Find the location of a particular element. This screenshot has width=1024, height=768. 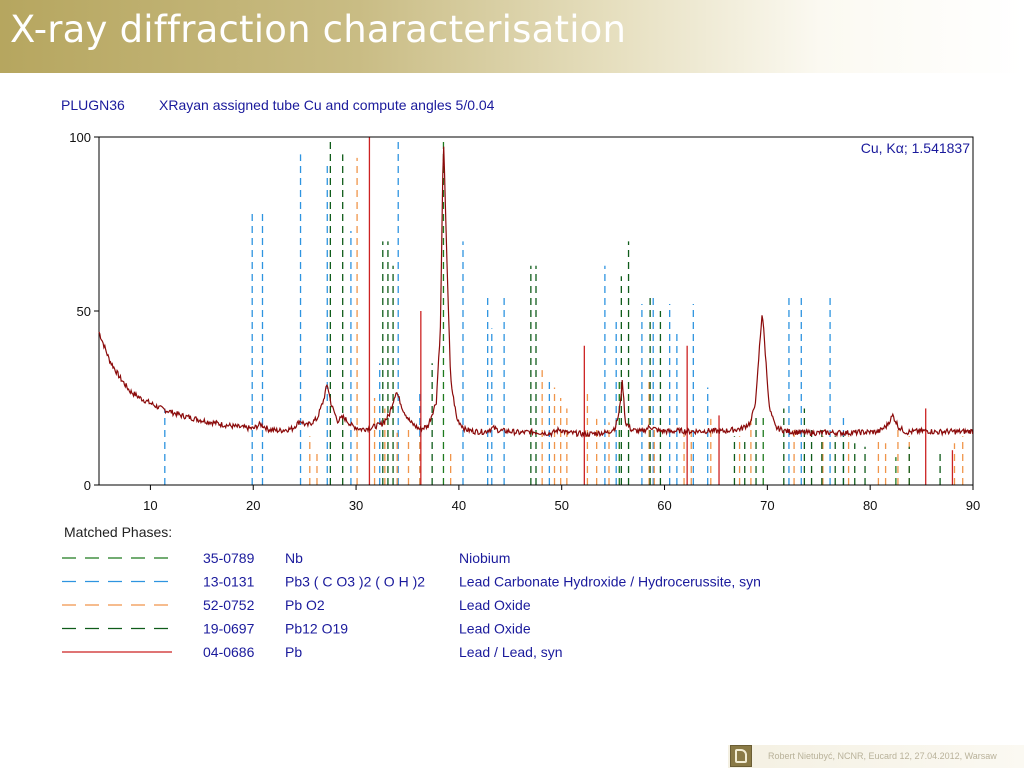

legend-name-52-0752: Lead Oxide is located at coordinates (495, 605).